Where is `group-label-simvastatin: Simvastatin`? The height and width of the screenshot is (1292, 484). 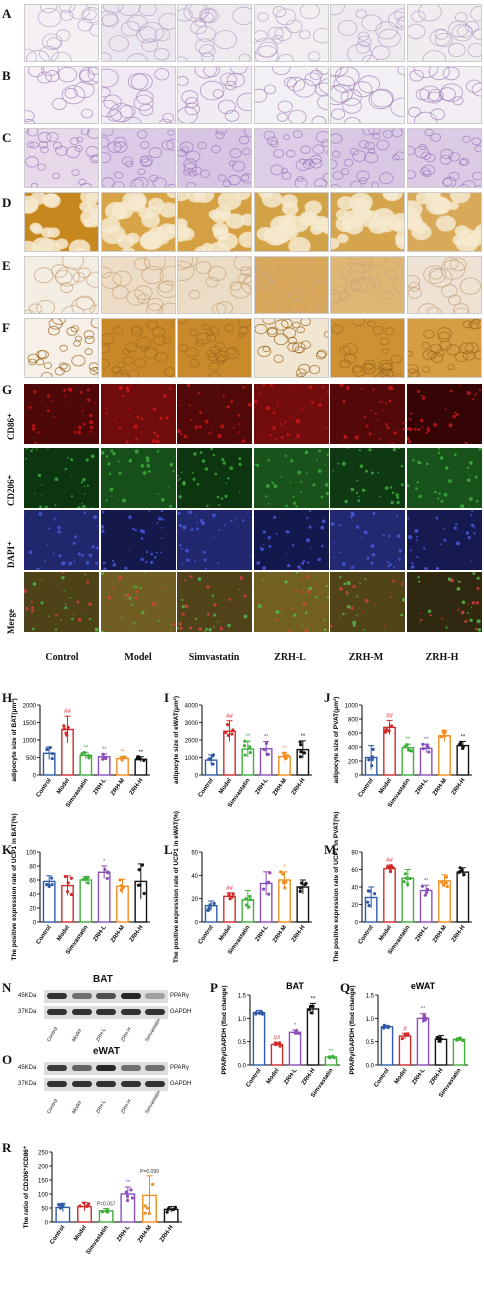 group-label-simvastatin: Simvastatin is located at coordinates (214, 657).